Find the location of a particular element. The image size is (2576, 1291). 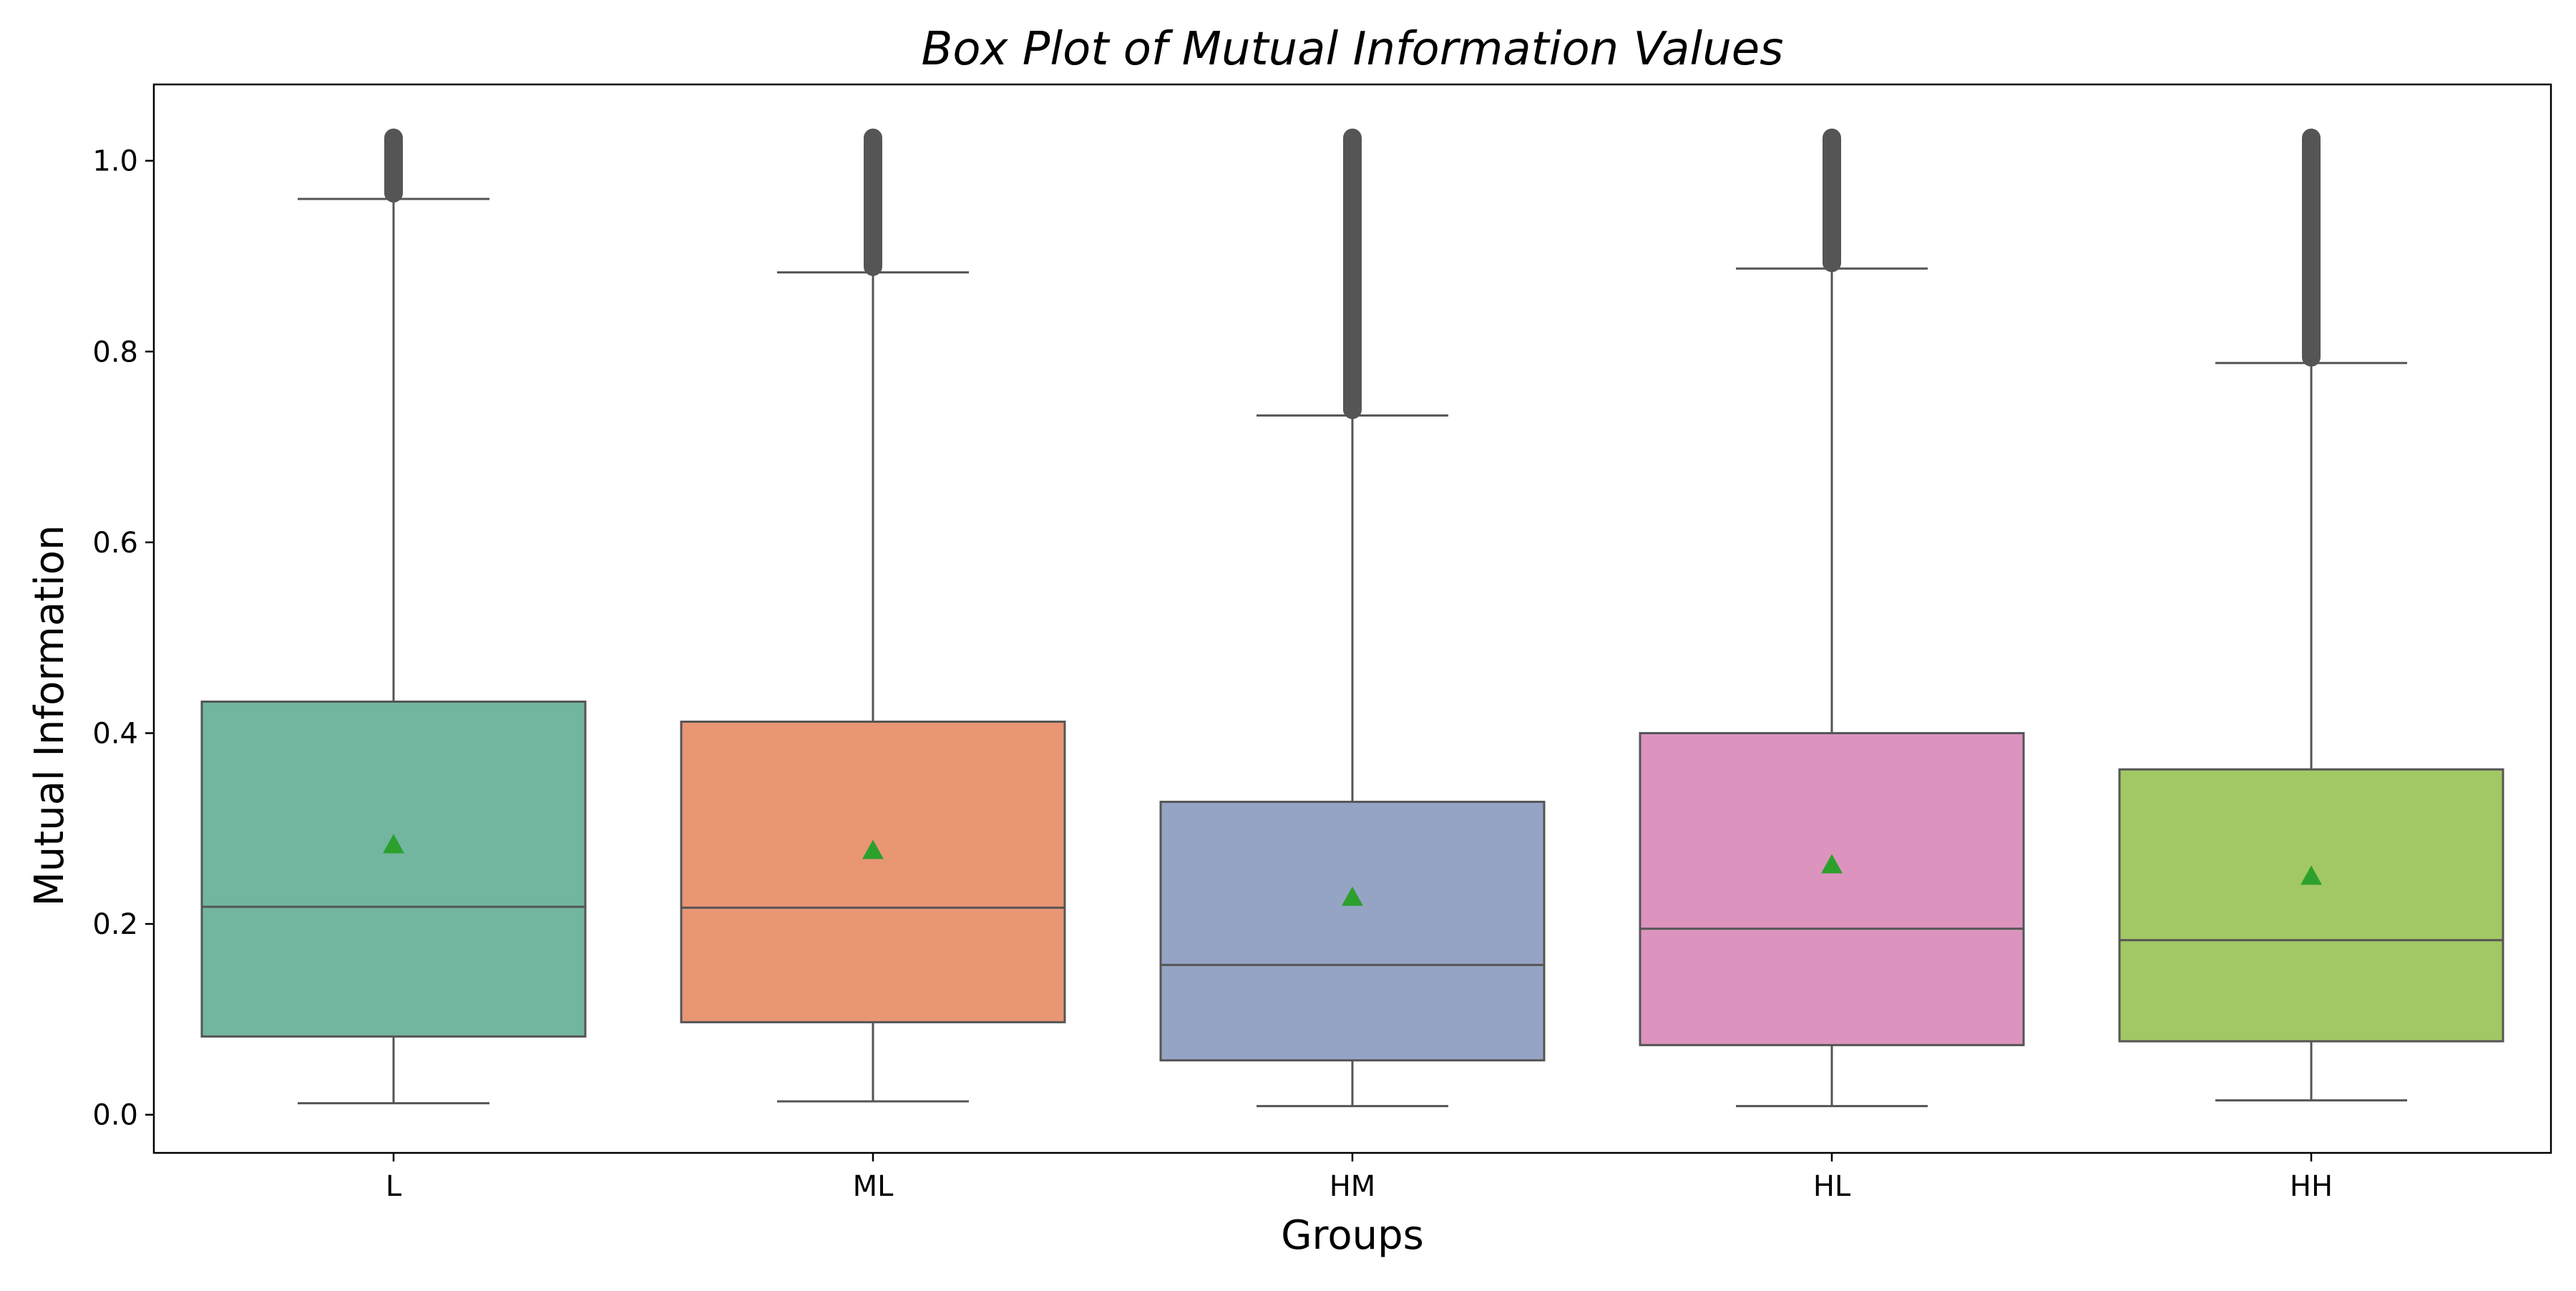

box-group-l is located at coordinates (393, 616).